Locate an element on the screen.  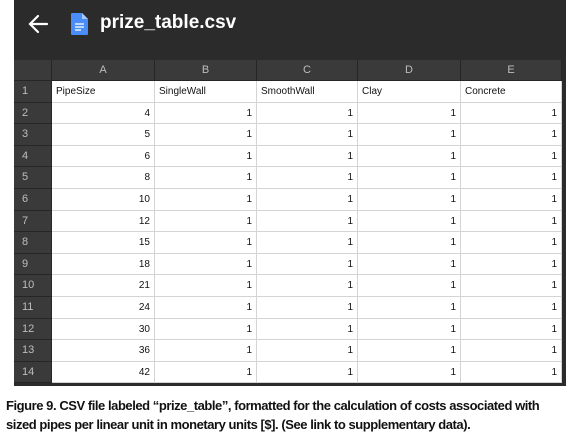
data-cell: 36 is located at coordinates (103, 351).